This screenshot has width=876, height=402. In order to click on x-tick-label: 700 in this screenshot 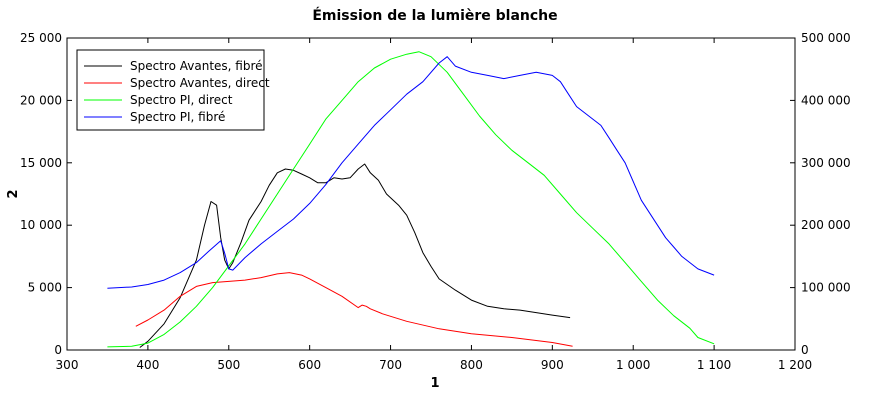, I will do `click(390, 365)`.